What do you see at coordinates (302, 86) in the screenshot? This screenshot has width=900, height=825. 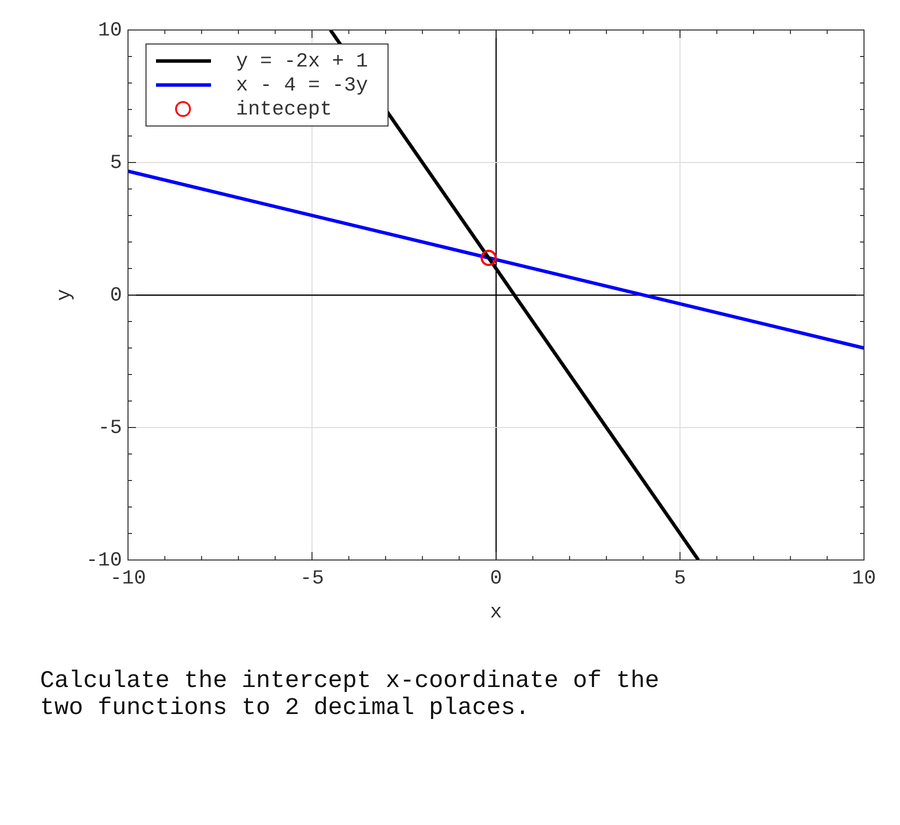 I see `legend-label: x - 4 = -3y` at bounding box center [302, 86].